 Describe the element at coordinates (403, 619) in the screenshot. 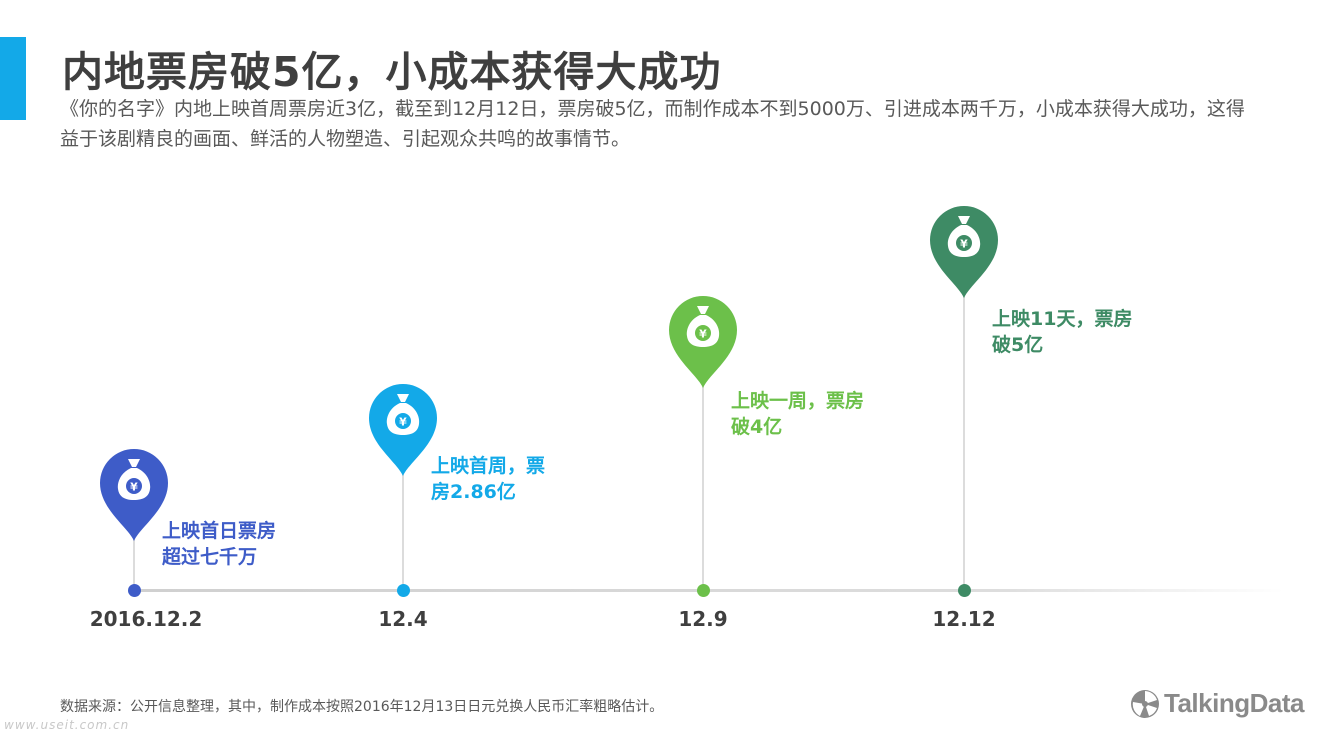

I see `date-label: 12.4` at that location.